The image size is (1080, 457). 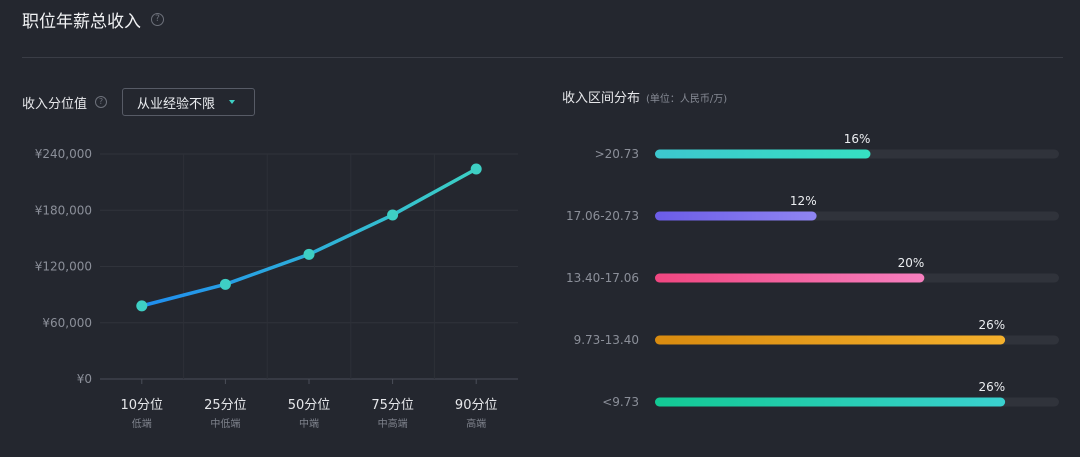 What do you see at coordinates (81, 22) in the screenshot?
I see `page-title-text: 职位年薪总收入` at bounding box center [81, 22].